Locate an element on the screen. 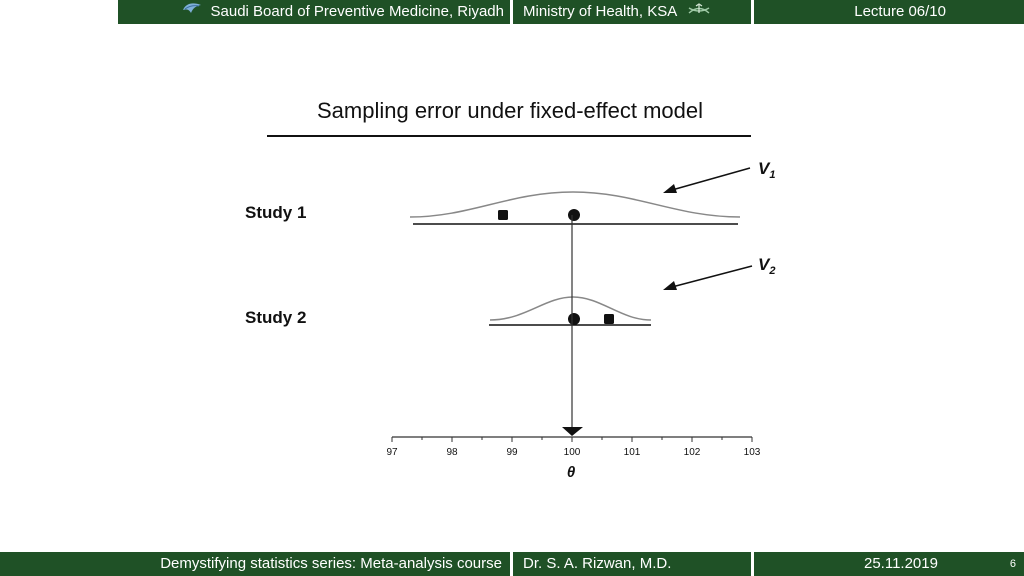  axis-tick-label-99: 99 is located at coordinates (512, 452).